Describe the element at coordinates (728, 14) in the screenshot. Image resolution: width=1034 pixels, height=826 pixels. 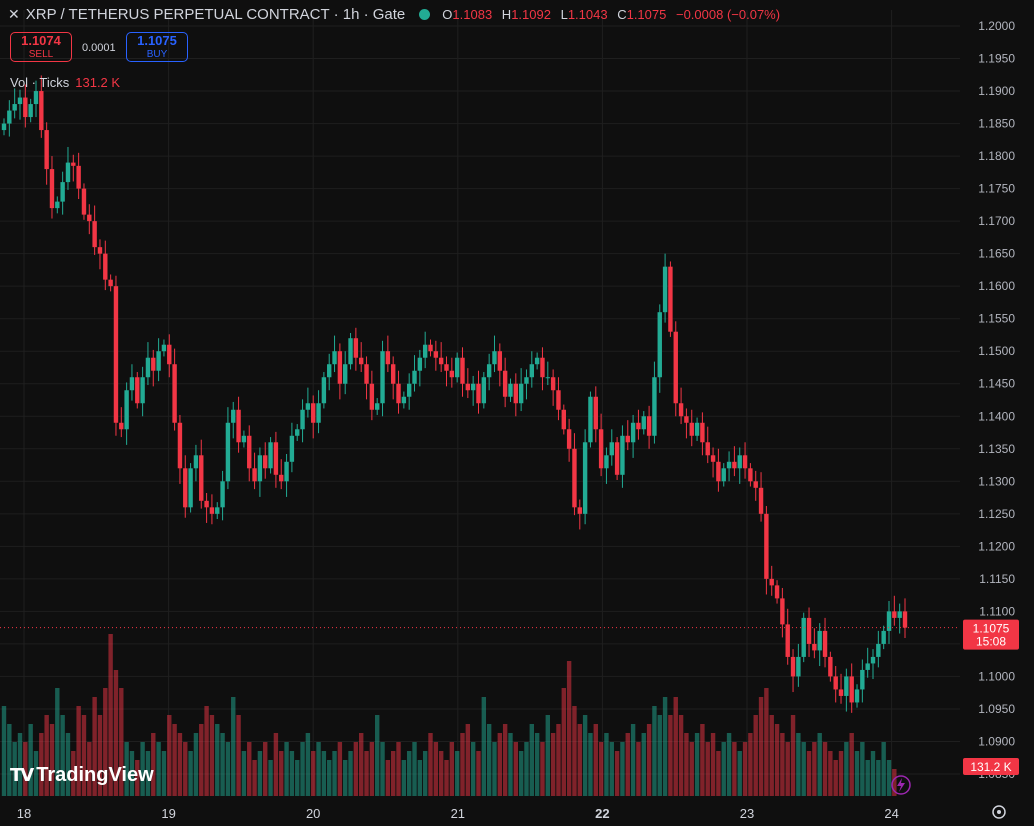
I see `change-value: −0.0008 (−0.07%)` at that location.